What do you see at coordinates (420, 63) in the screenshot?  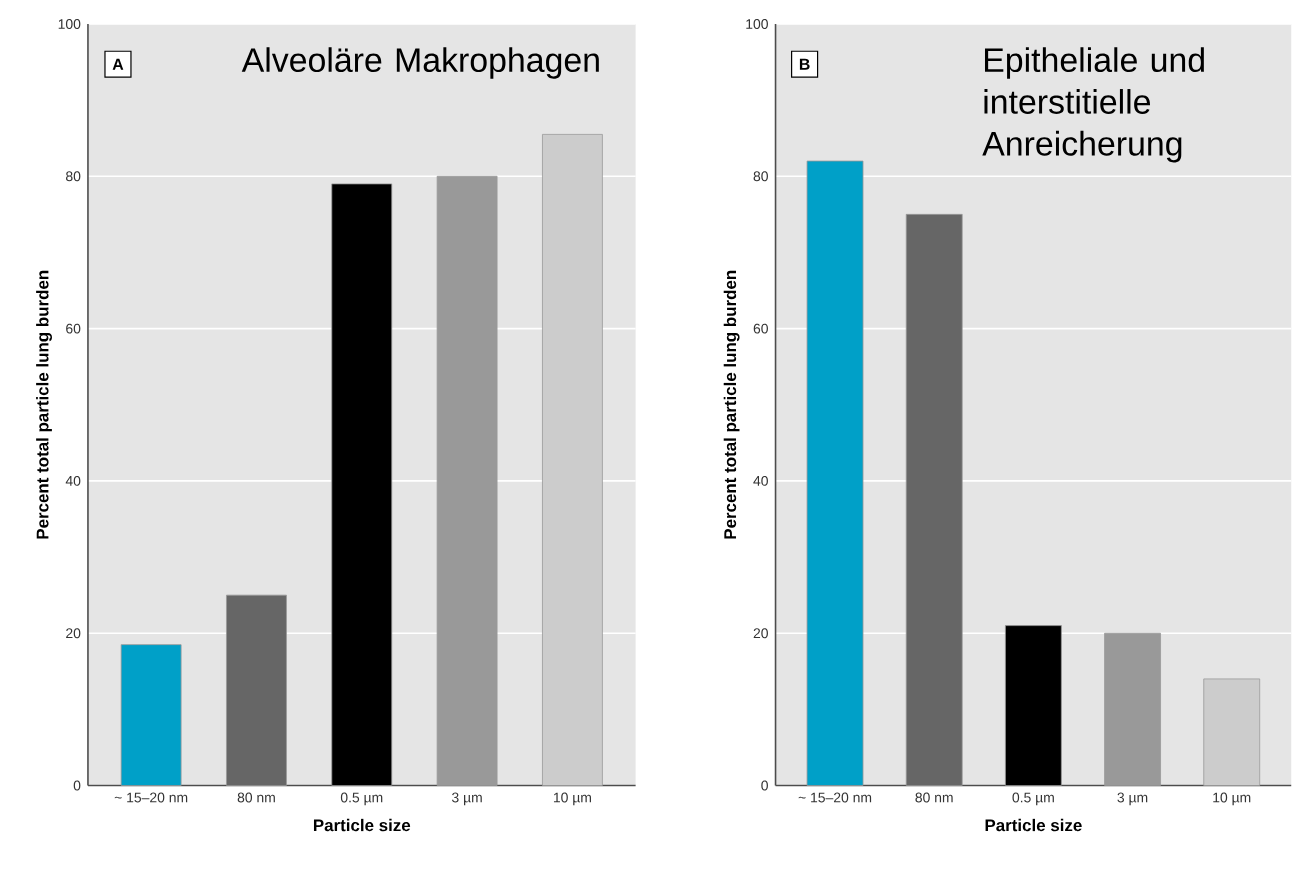 I see `text: Alveoläre Makrophagen` at bounding box center [420, 63].